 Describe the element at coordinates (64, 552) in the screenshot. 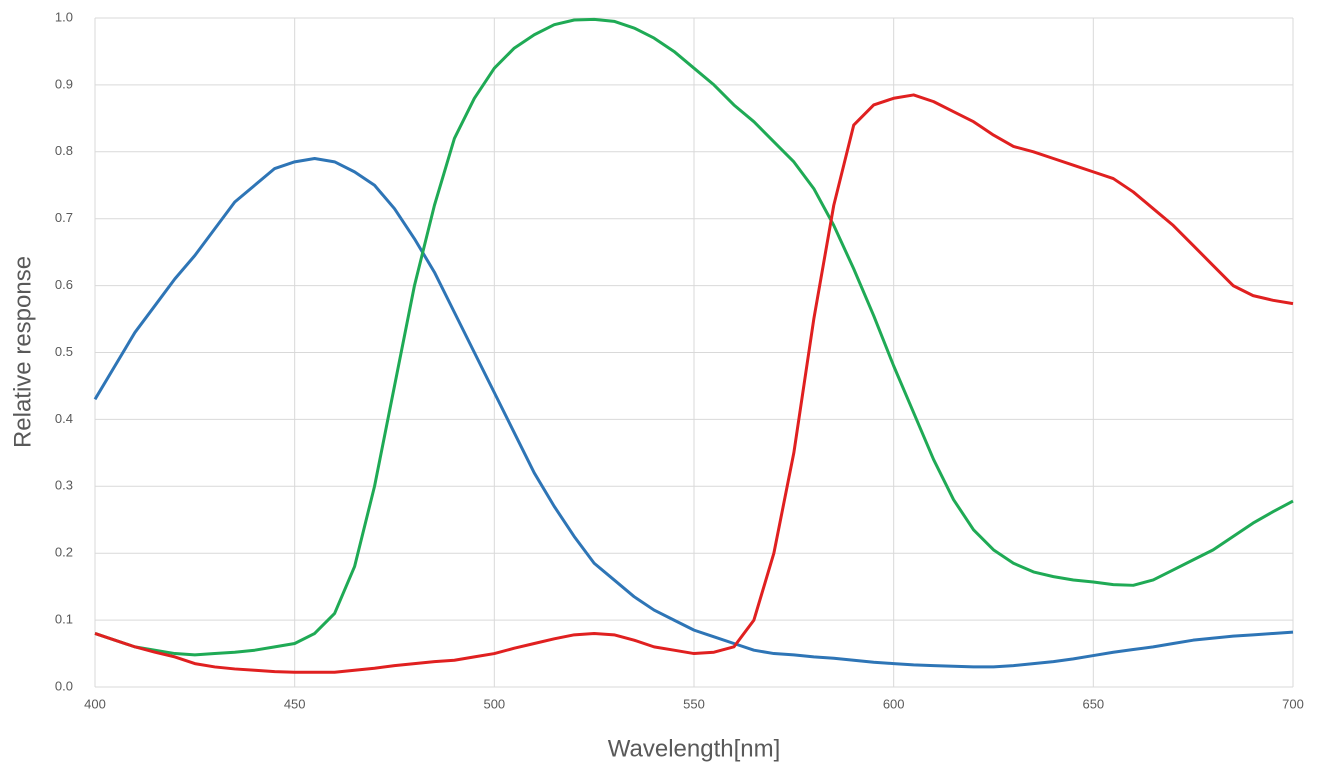

I see `y-tick-label: 0.2` at that location.